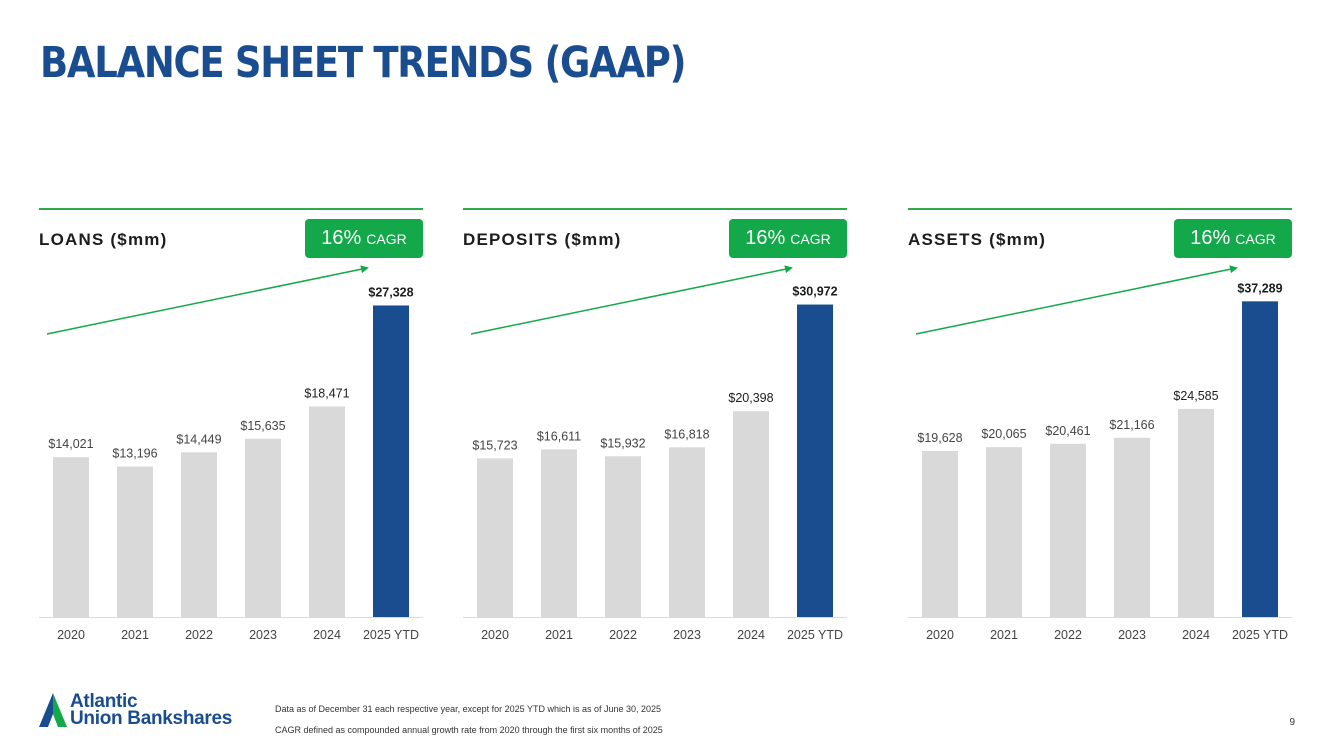 The width and height of the screenshot is (1333, 749). What do you see at coordinates (814, 292) in the screenshot?
I see `data-label: $30,972` at bounding box center [814, 292].